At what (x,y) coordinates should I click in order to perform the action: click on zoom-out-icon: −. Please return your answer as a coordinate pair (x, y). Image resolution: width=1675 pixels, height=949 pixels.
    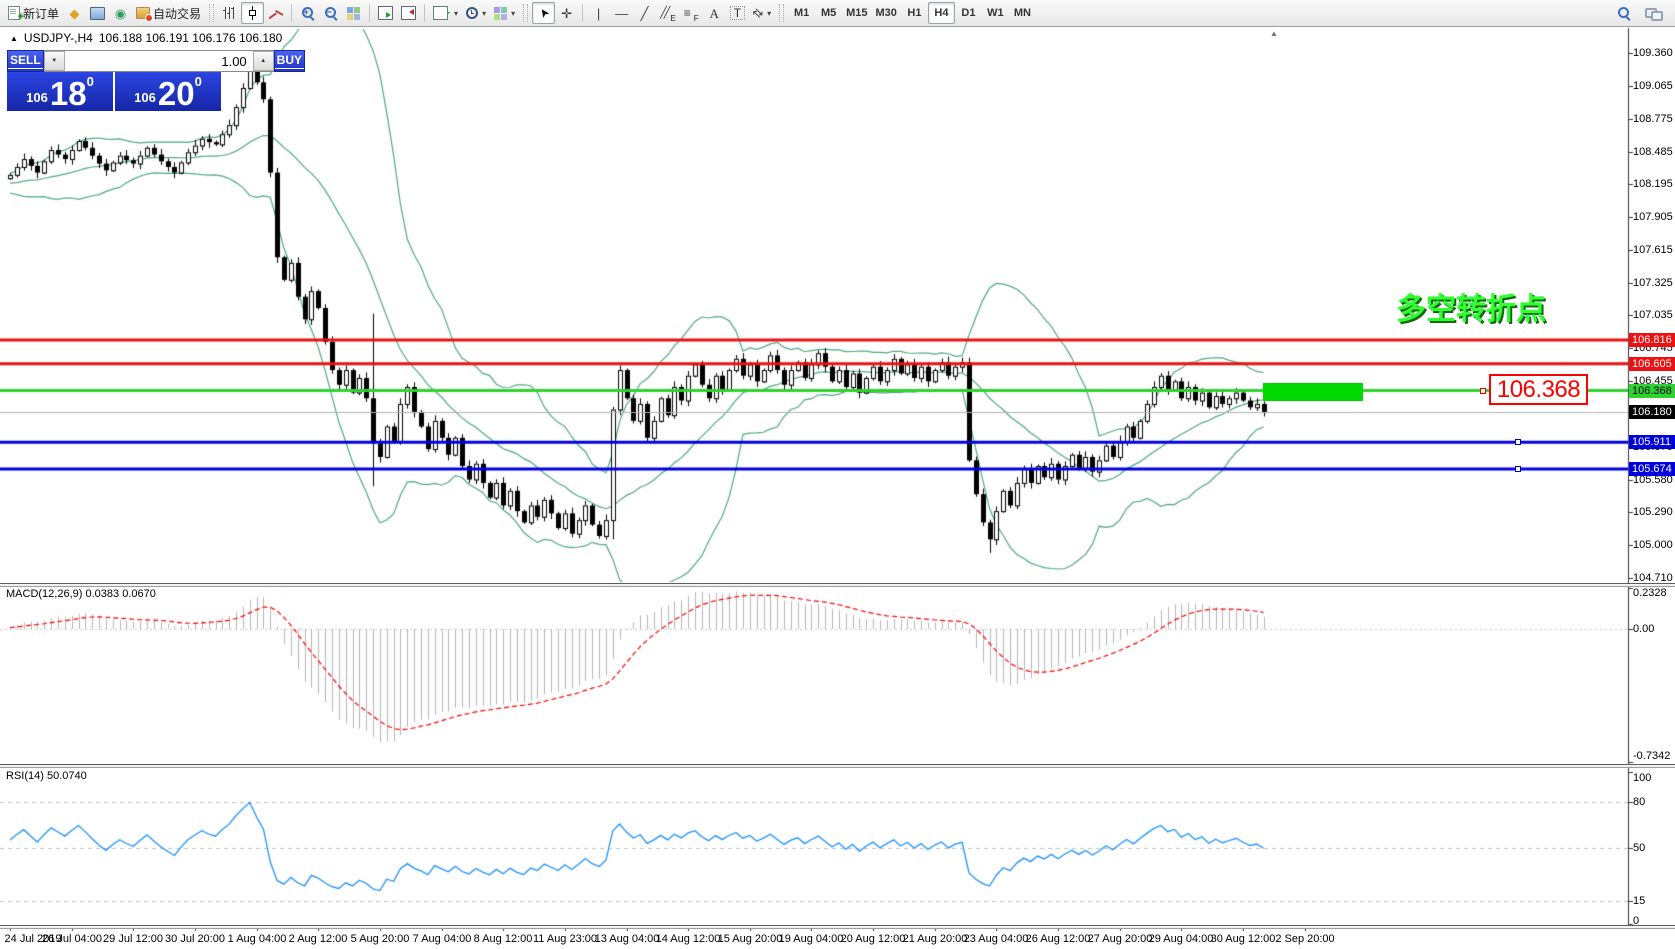
    Looking at the image, I should click on (331, 13).